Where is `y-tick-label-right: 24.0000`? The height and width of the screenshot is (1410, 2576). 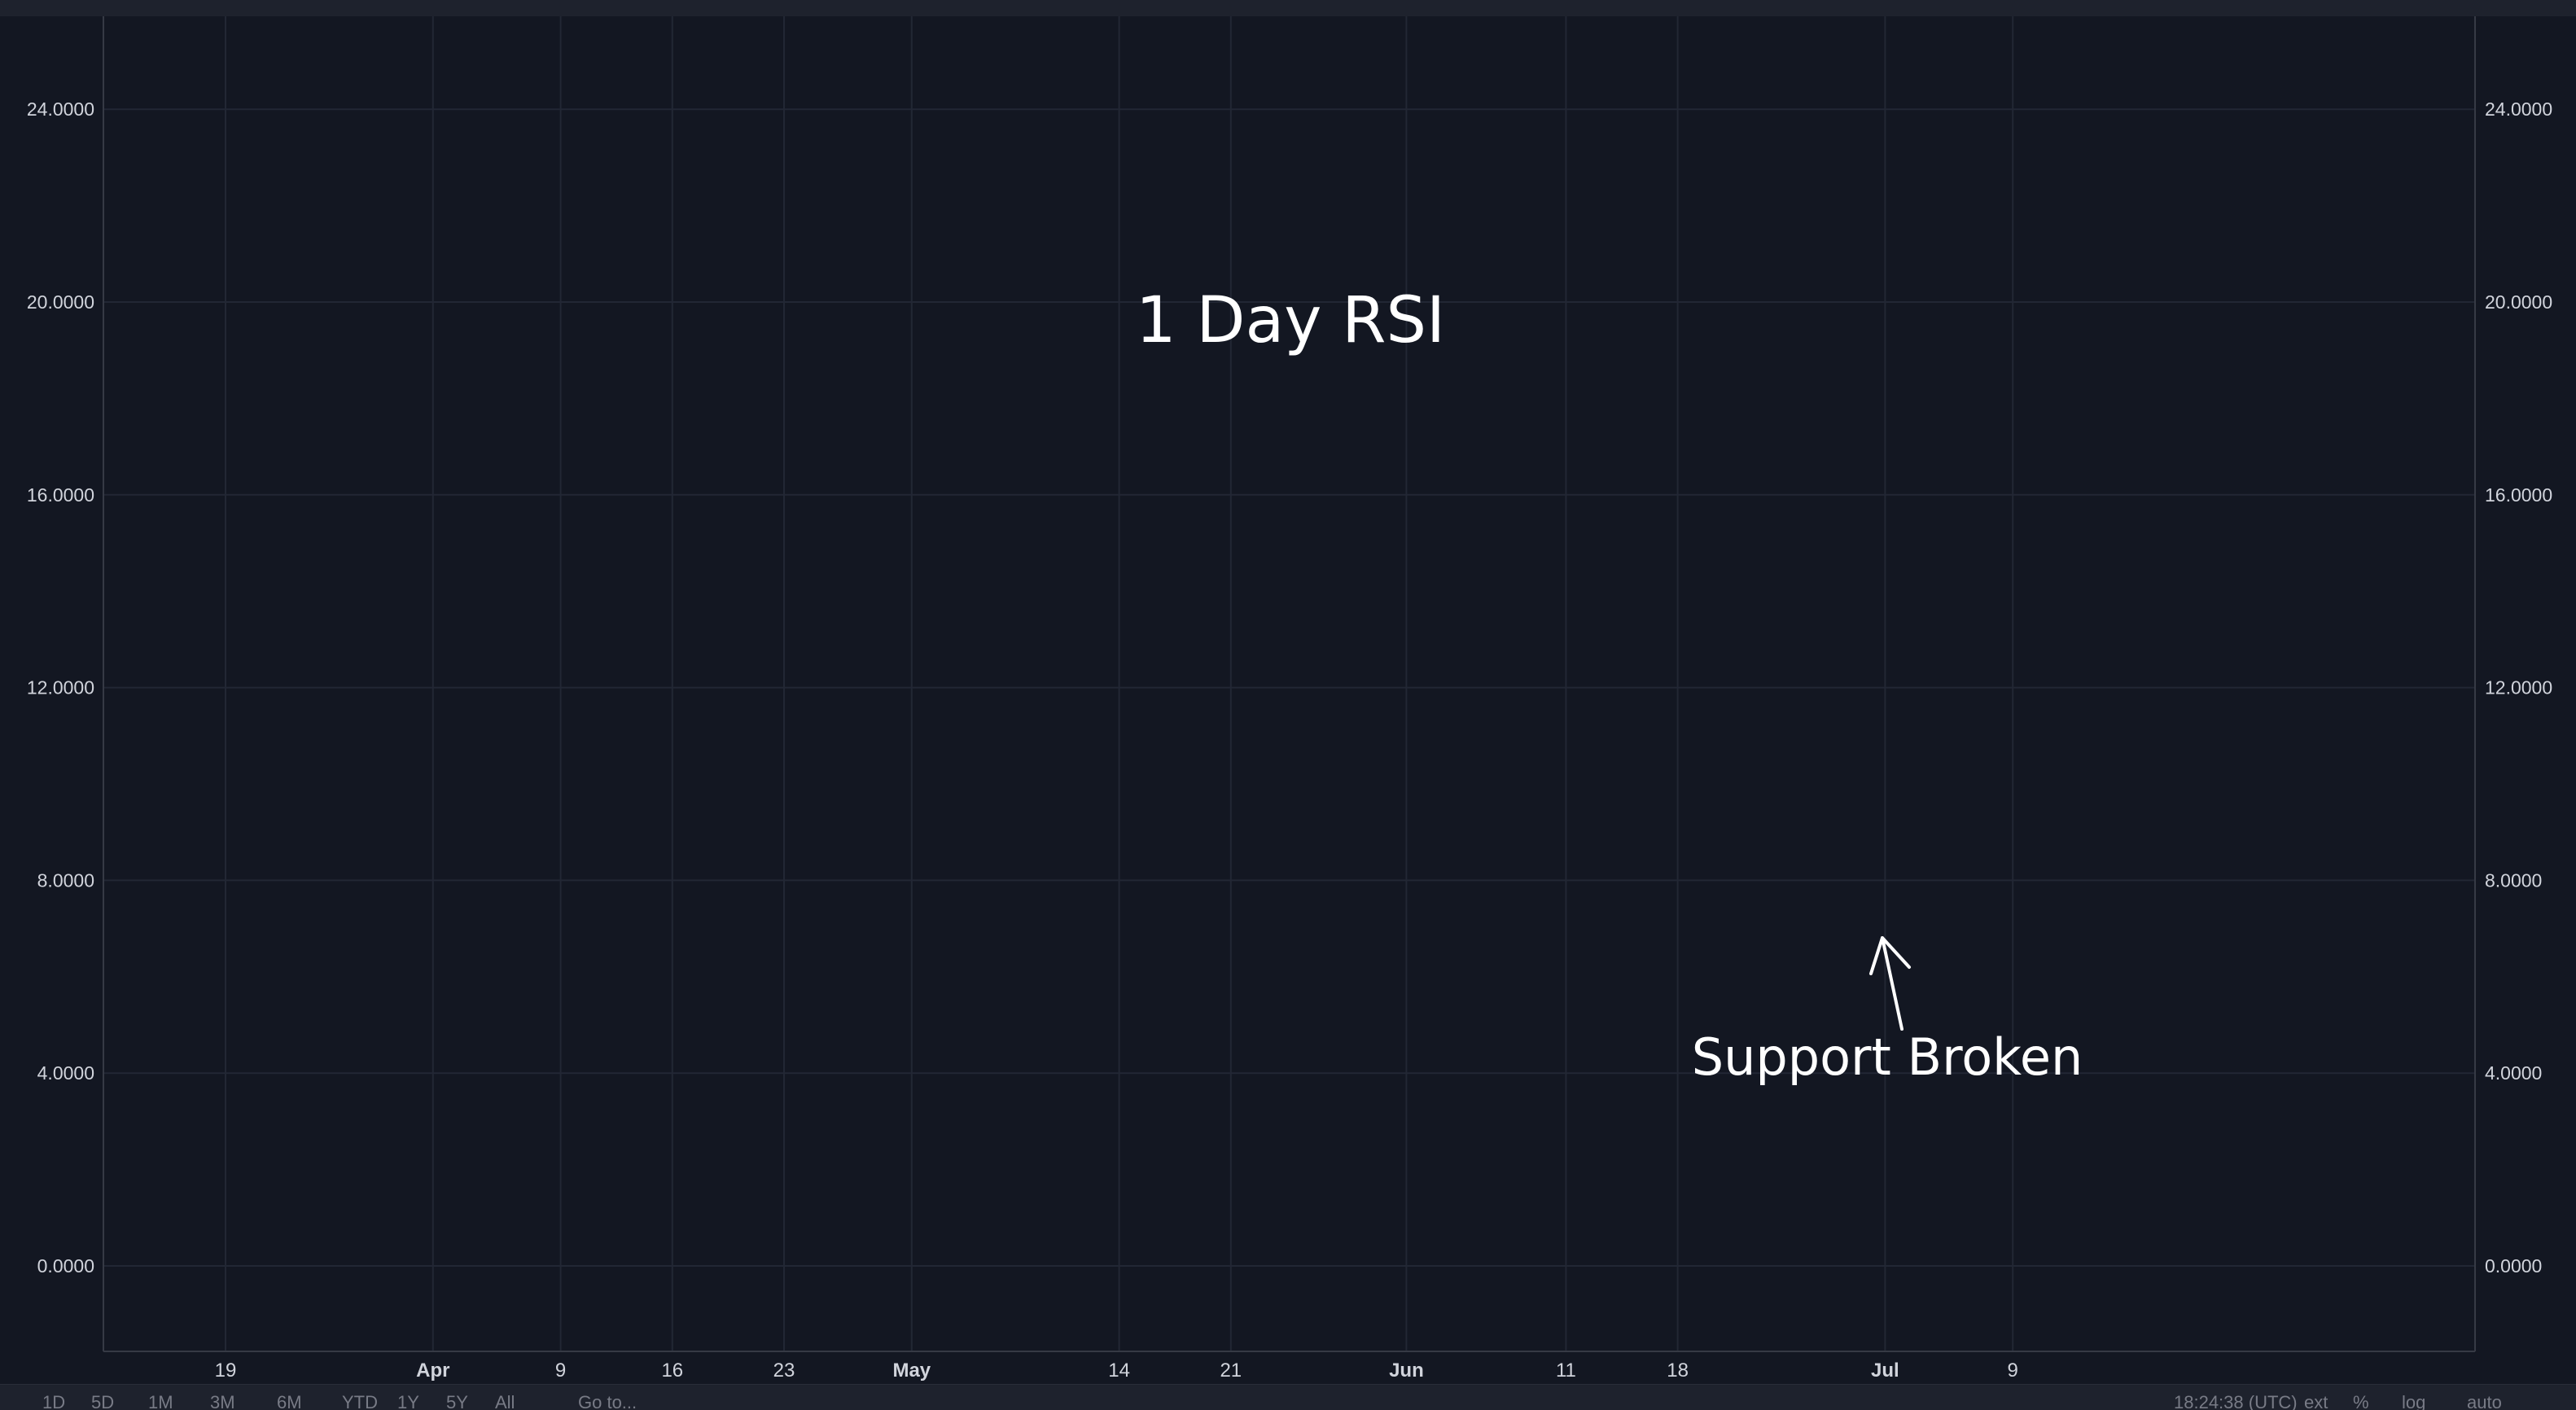 y-tick-label-right: 24.0000 is located at coordinates (2518, 109).